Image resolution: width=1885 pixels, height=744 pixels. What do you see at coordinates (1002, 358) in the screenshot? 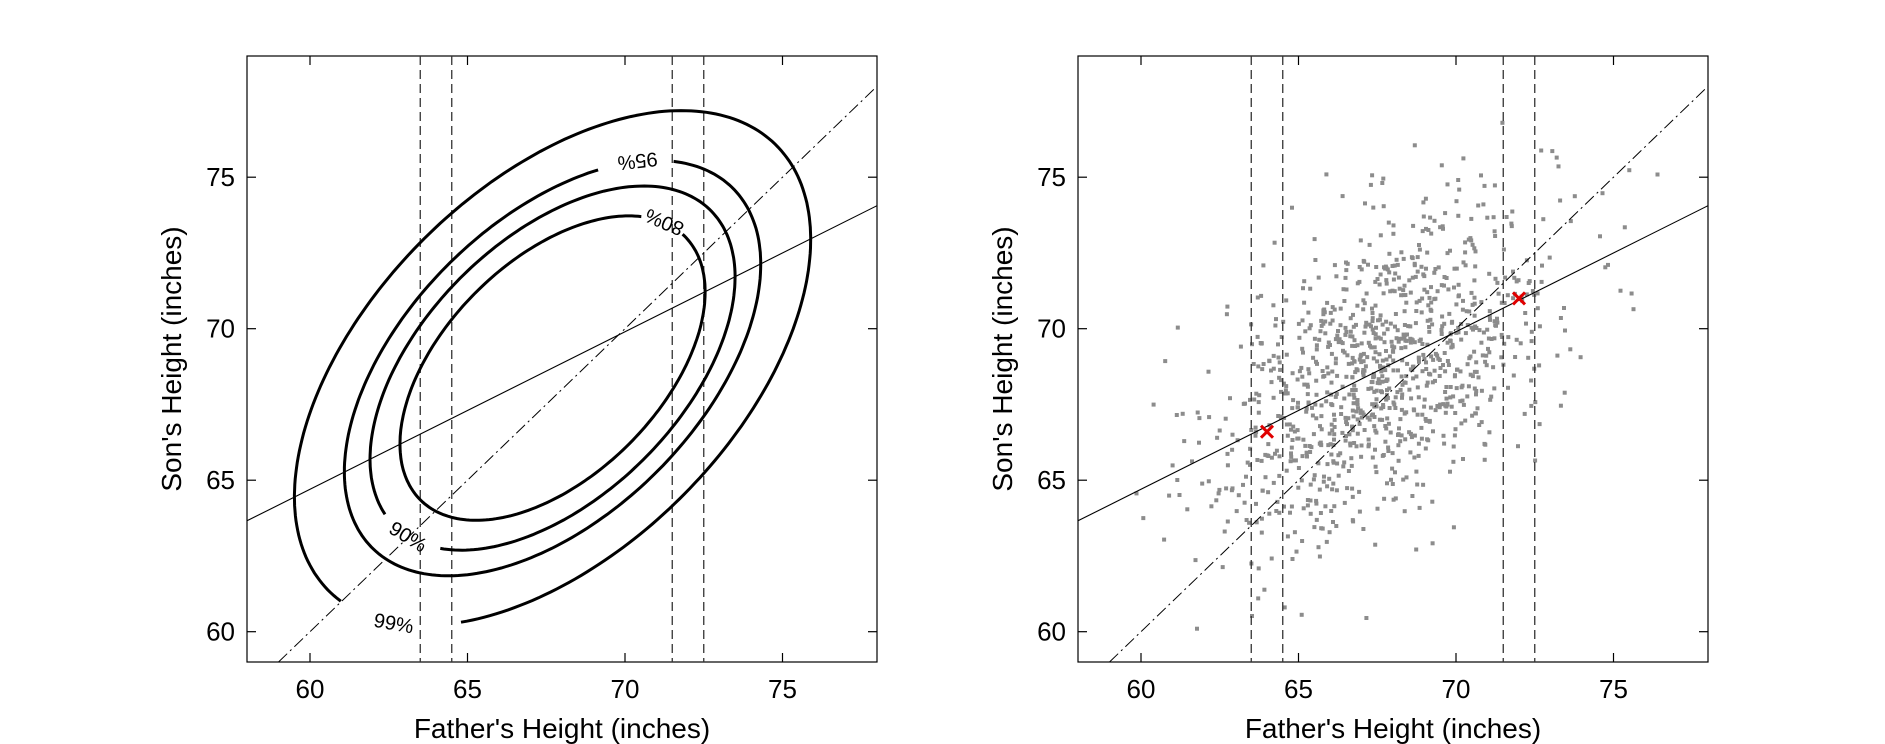
I see `y-axis-label: Son's Height (inches)` at bounding box center [1002, 358].